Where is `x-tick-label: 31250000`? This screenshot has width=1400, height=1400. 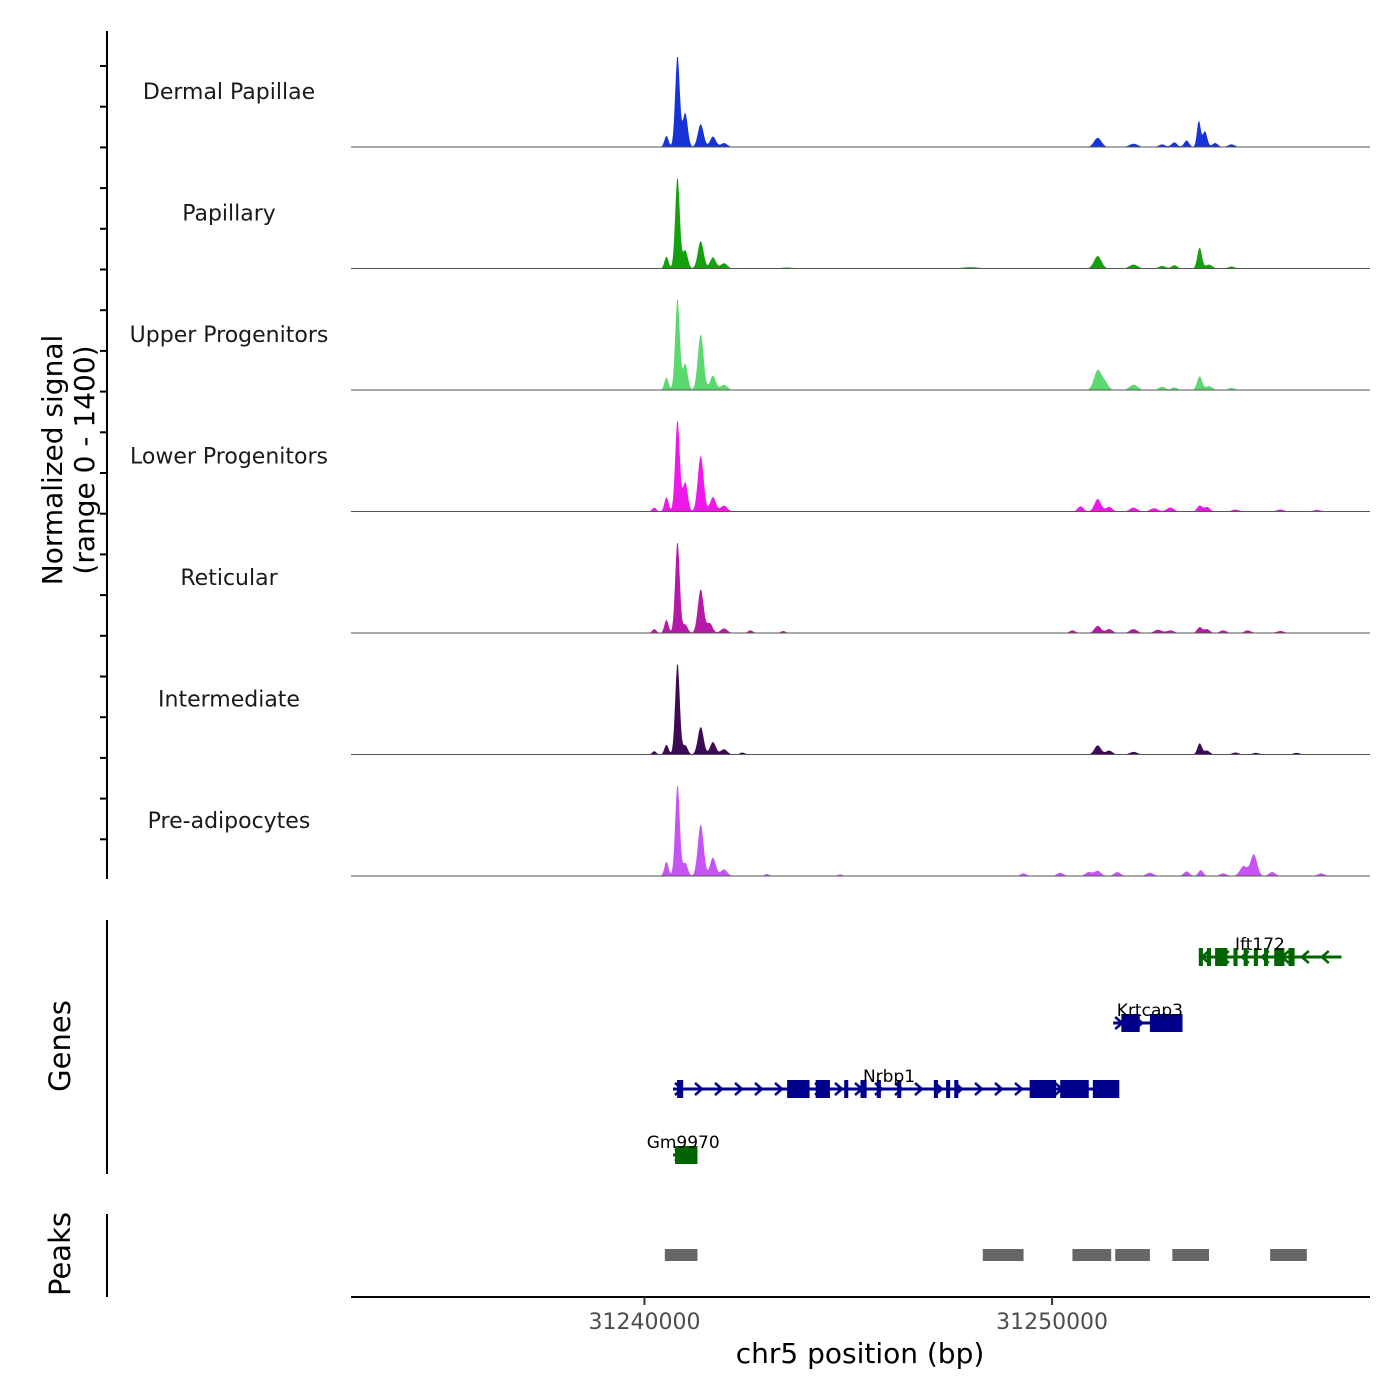 x-tick-label: 31250000 is located at coordinates (1052, 1322).